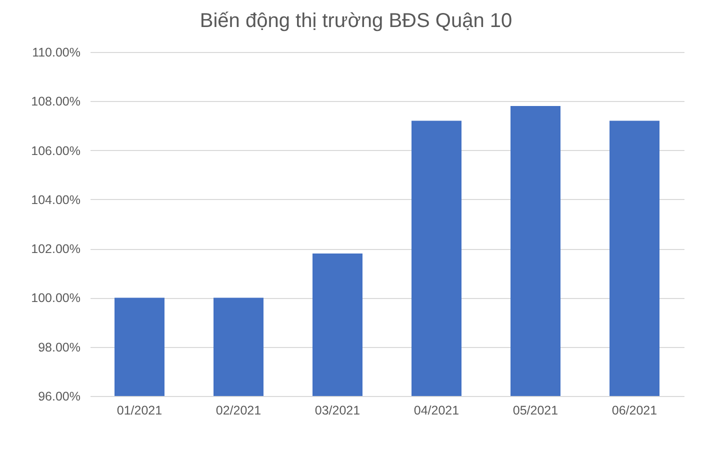 The image size is (713, 449). I want to click on y-tick-label: 108.00%, so click(55, 101).